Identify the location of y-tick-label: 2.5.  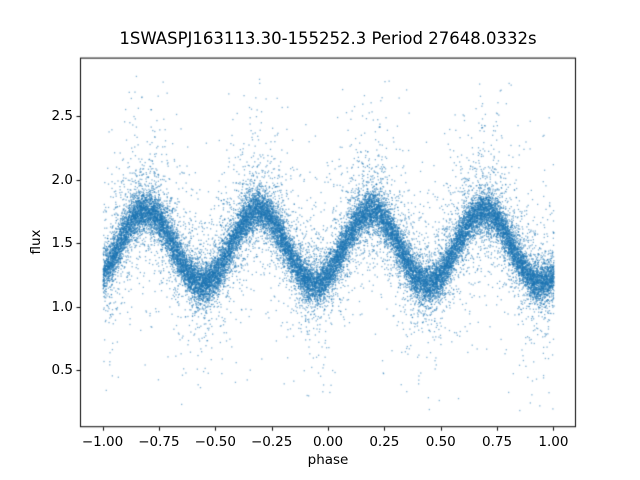
(62, 116).